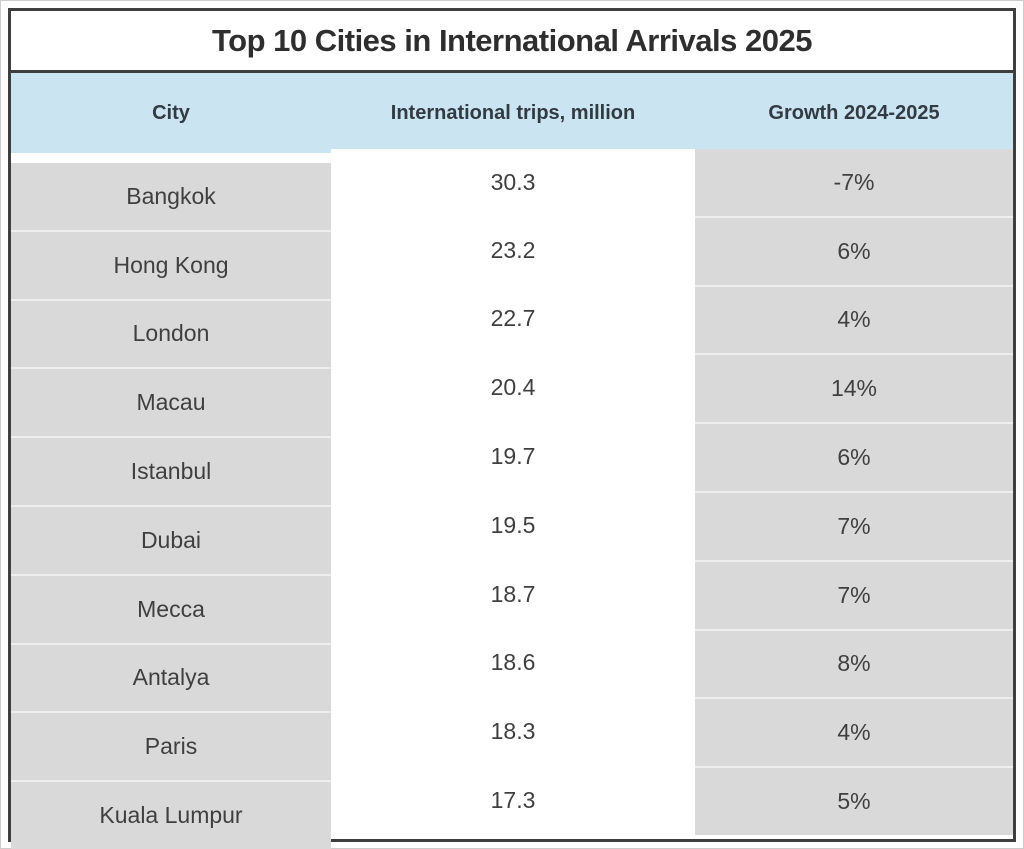  Describe the element at coordinates (171, 470) in the screenshot. I see `city-cell: Istanbul` at that location.